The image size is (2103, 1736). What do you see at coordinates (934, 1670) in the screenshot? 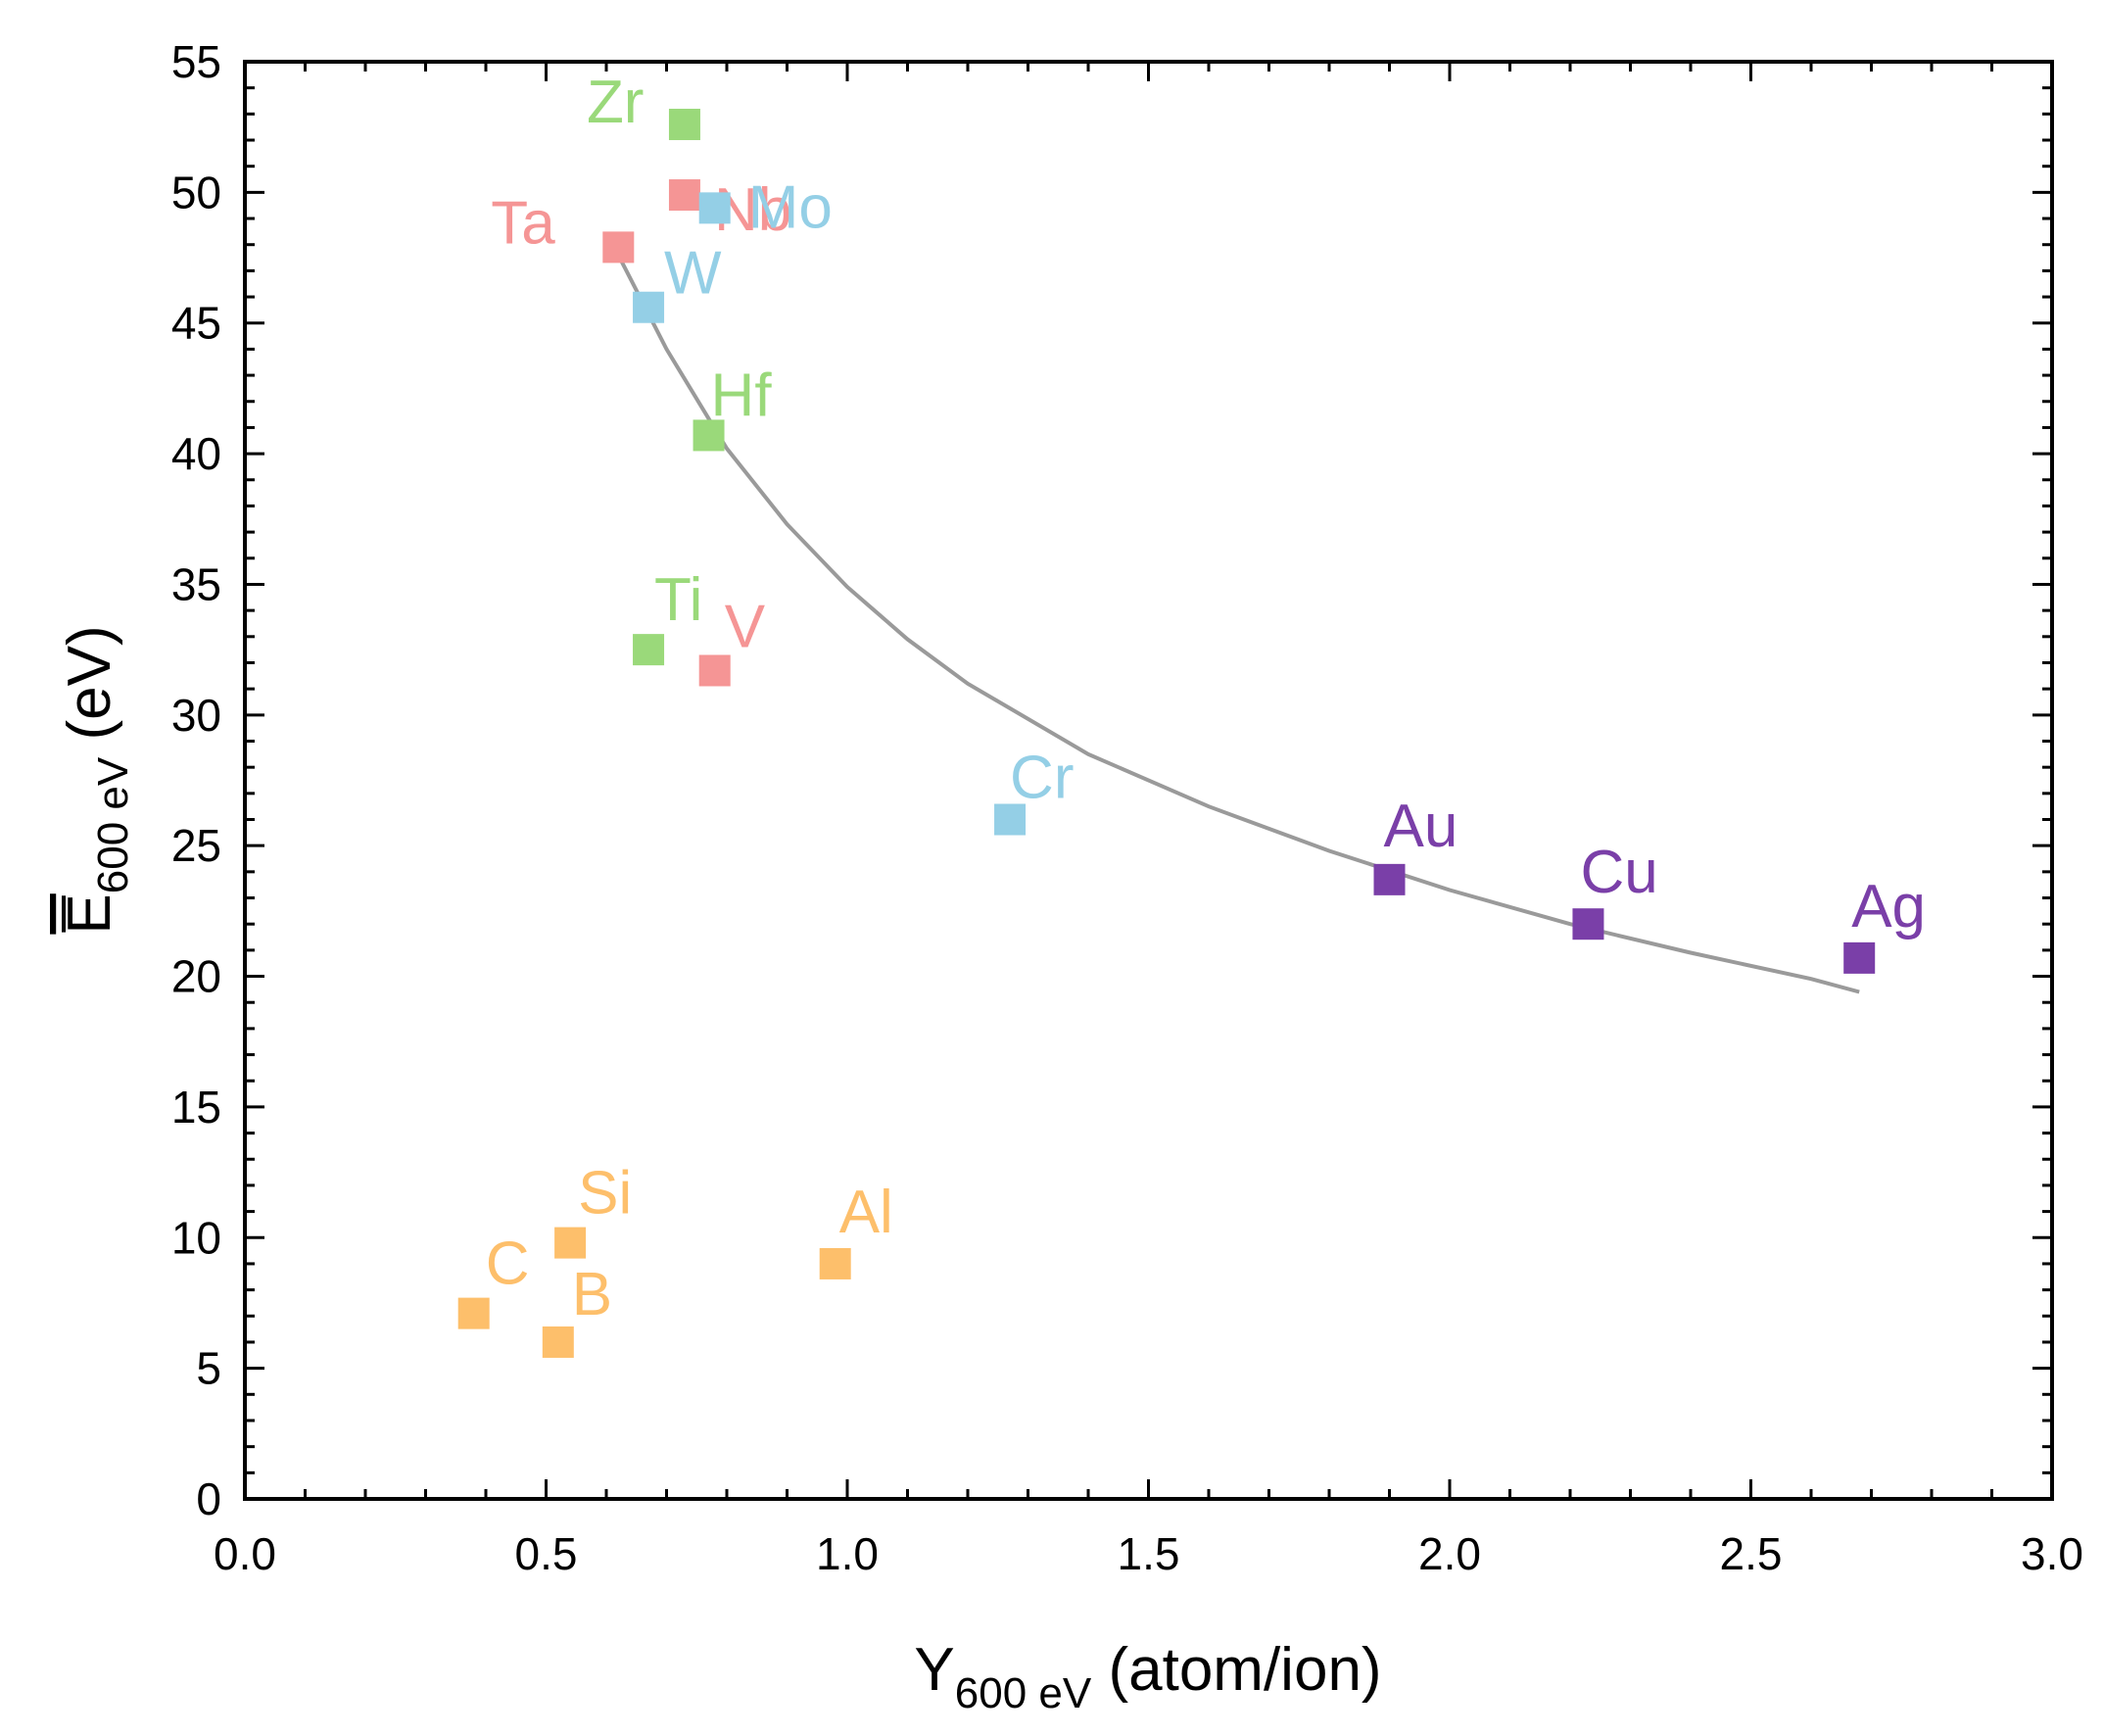
I see `x-axis-title-main: Y` at bounding box center [934, 1670].